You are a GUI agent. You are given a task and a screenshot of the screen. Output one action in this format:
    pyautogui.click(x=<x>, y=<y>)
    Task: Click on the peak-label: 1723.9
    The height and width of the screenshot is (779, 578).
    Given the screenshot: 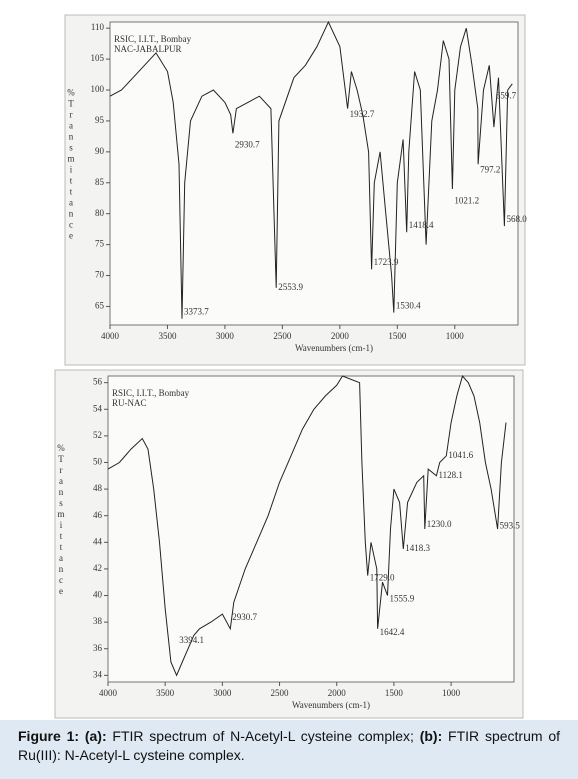 What is the action you would take?
    pyautogui.click(x=386, y=262)
    